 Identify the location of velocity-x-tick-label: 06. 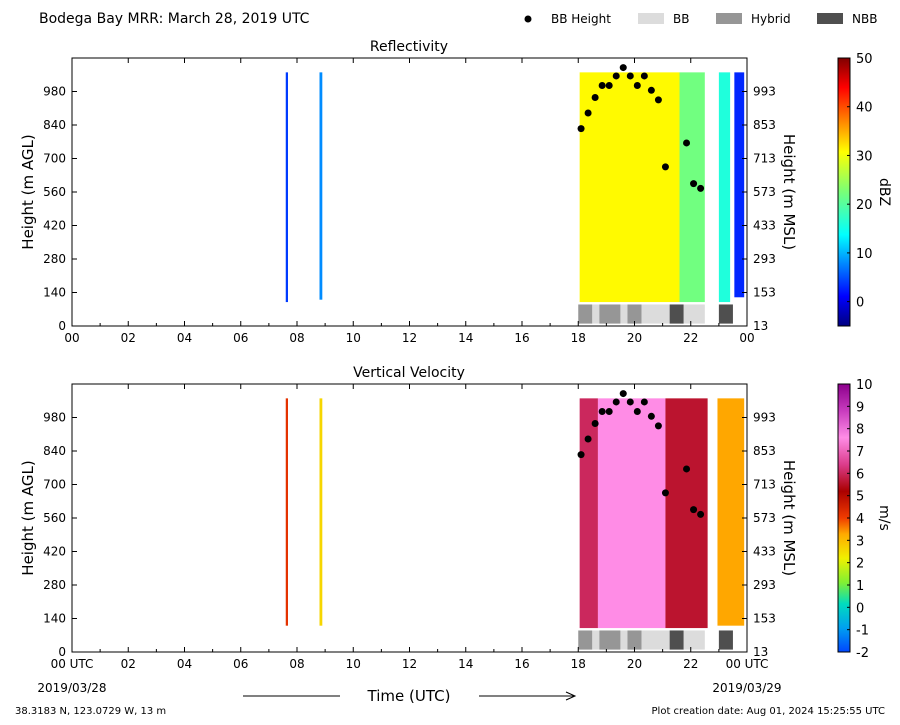
(240, 664).